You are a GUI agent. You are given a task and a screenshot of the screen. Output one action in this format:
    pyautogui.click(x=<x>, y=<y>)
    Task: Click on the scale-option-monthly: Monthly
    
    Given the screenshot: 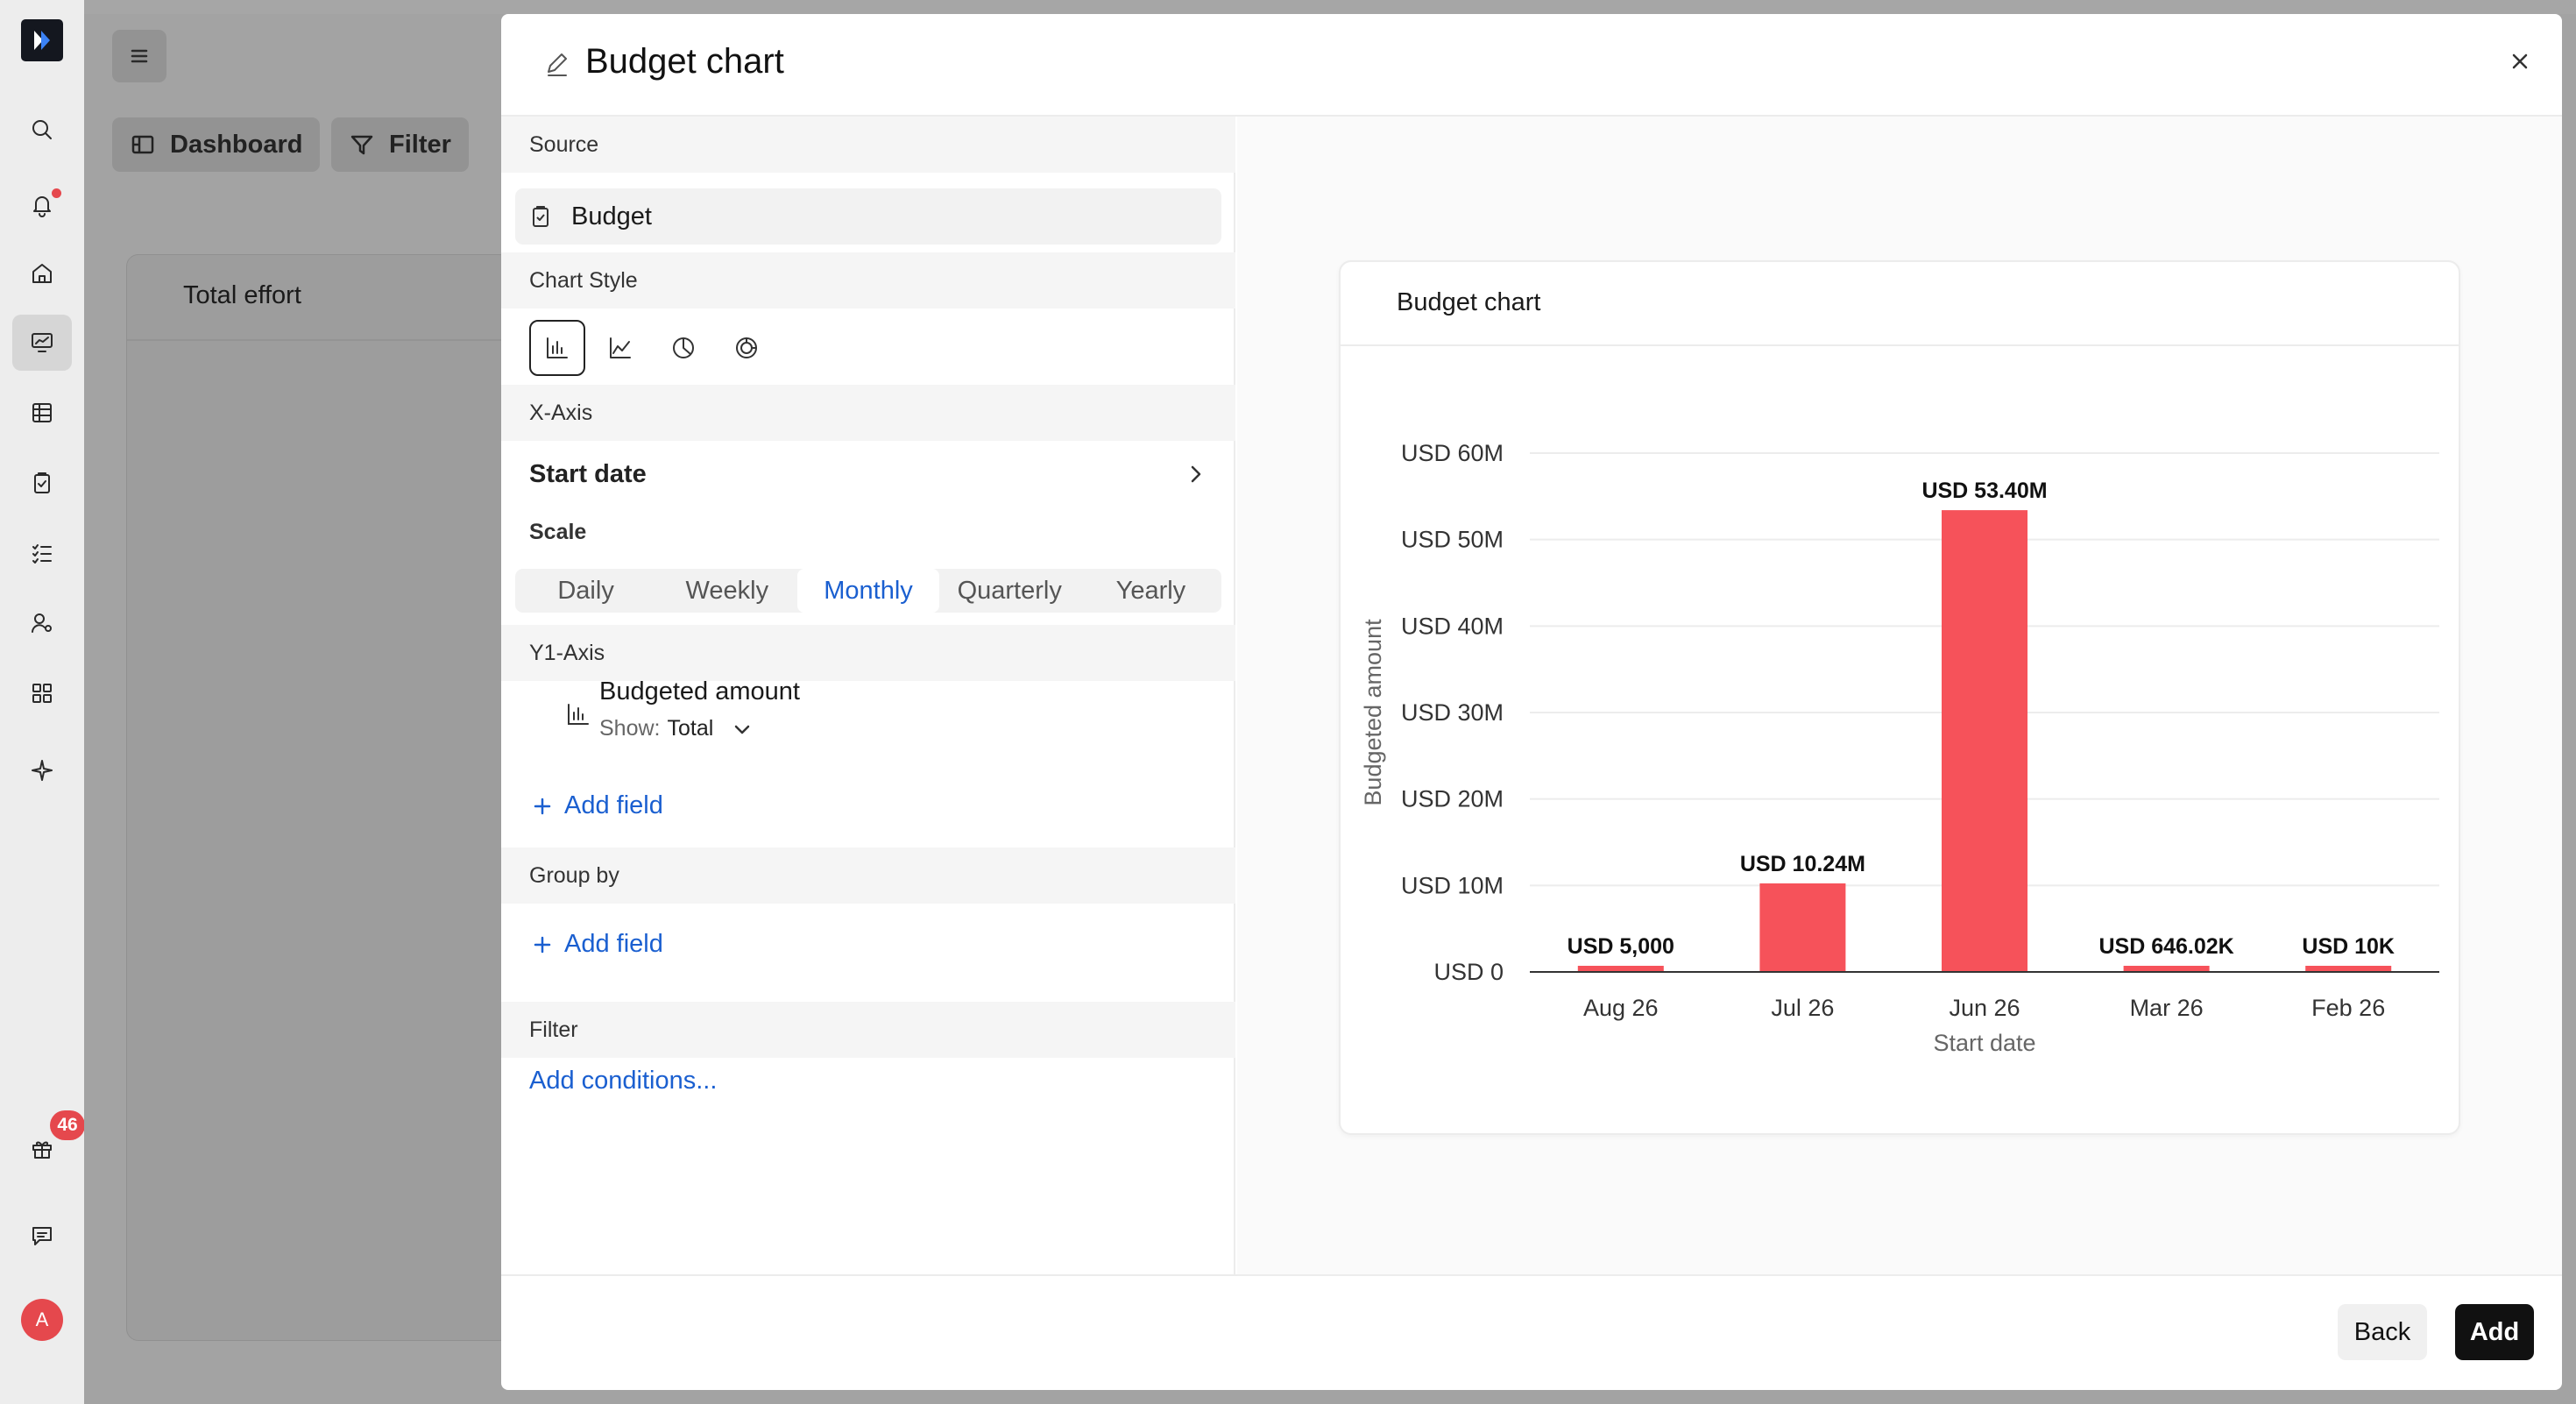 What is the action you would take?
    pyautogui.click(x=868, y=591)
    